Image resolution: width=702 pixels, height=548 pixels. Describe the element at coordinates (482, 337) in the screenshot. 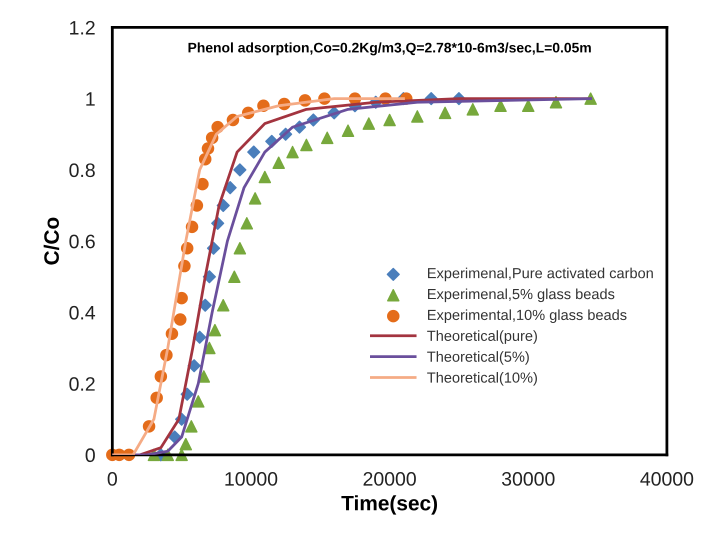

I see `legend-label: Theoretical(pure)` at that location.